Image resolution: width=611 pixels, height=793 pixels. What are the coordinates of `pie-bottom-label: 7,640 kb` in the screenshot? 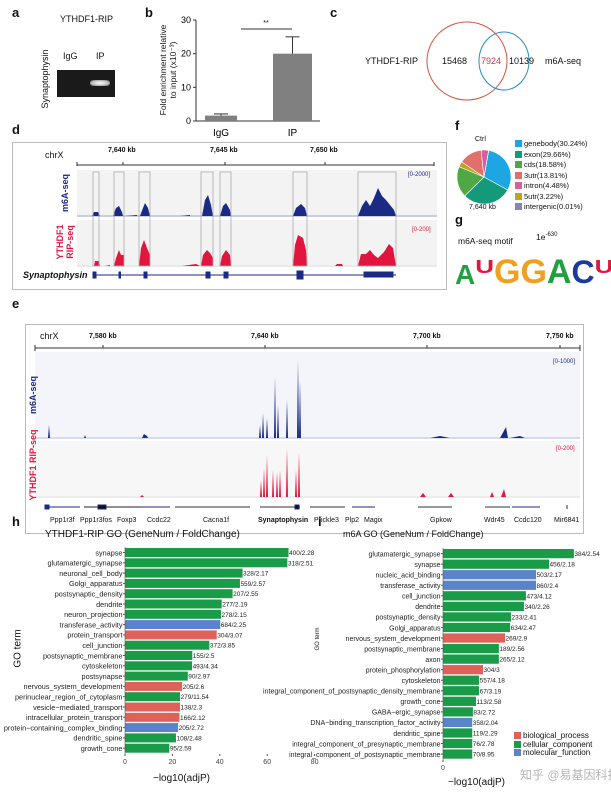 It's located at (482, 207).